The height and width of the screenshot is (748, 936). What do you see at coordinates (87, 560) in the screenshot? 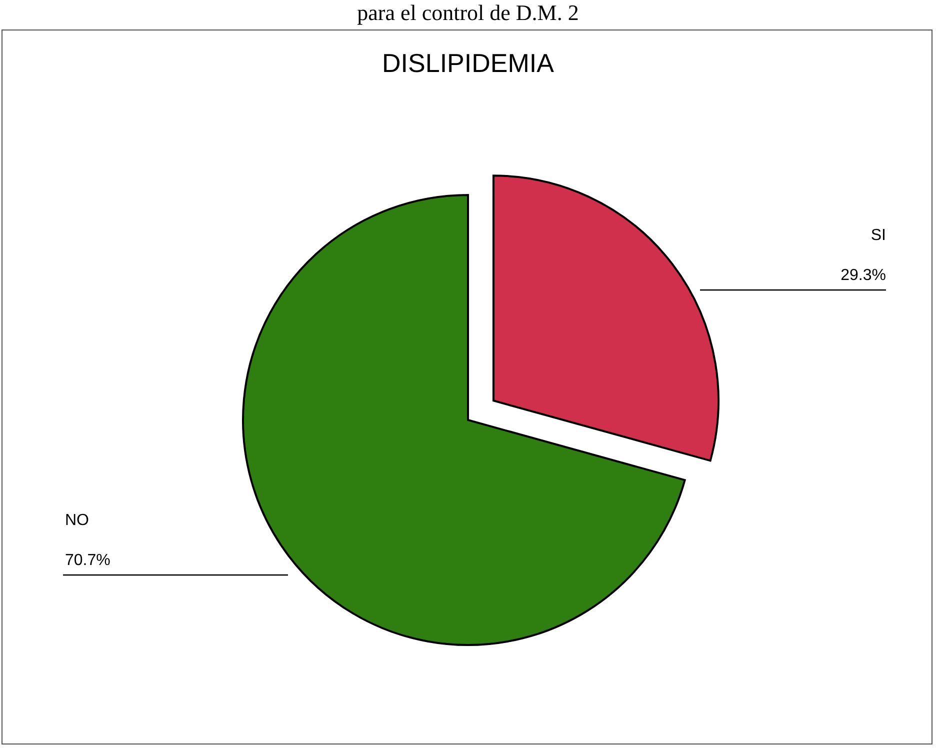
I see `data-label: 70.7%` at bounding box center [87, 560].